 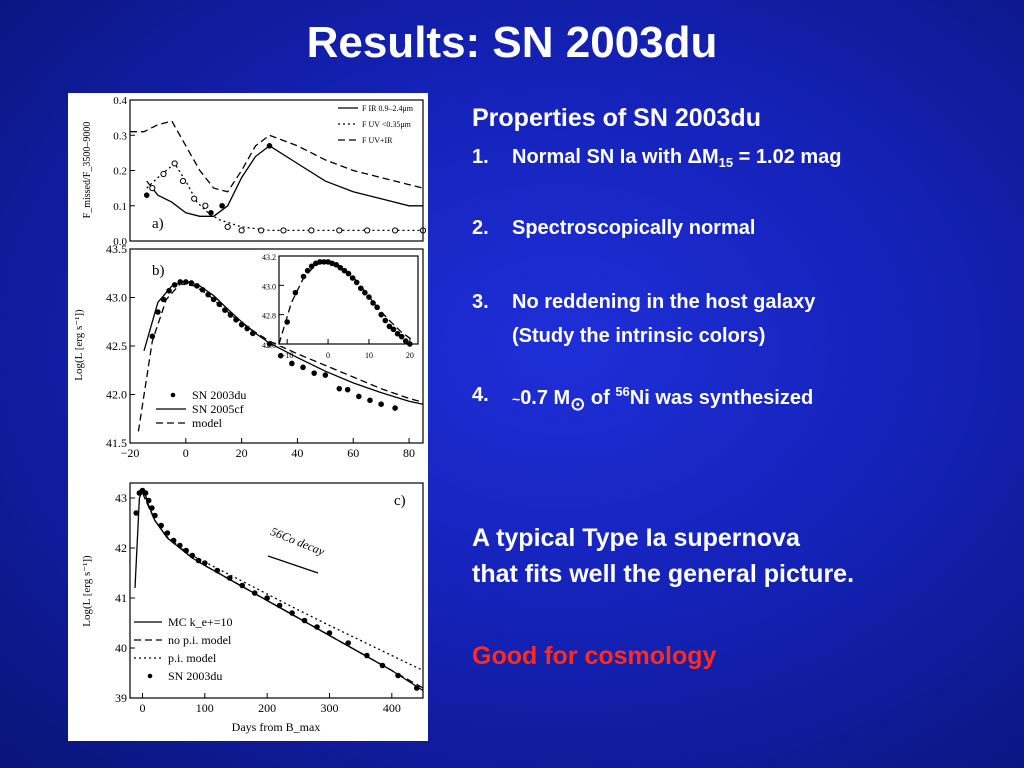 I want to click on panel-b-ytick-label: 43.5, so click(x=116, y=249).